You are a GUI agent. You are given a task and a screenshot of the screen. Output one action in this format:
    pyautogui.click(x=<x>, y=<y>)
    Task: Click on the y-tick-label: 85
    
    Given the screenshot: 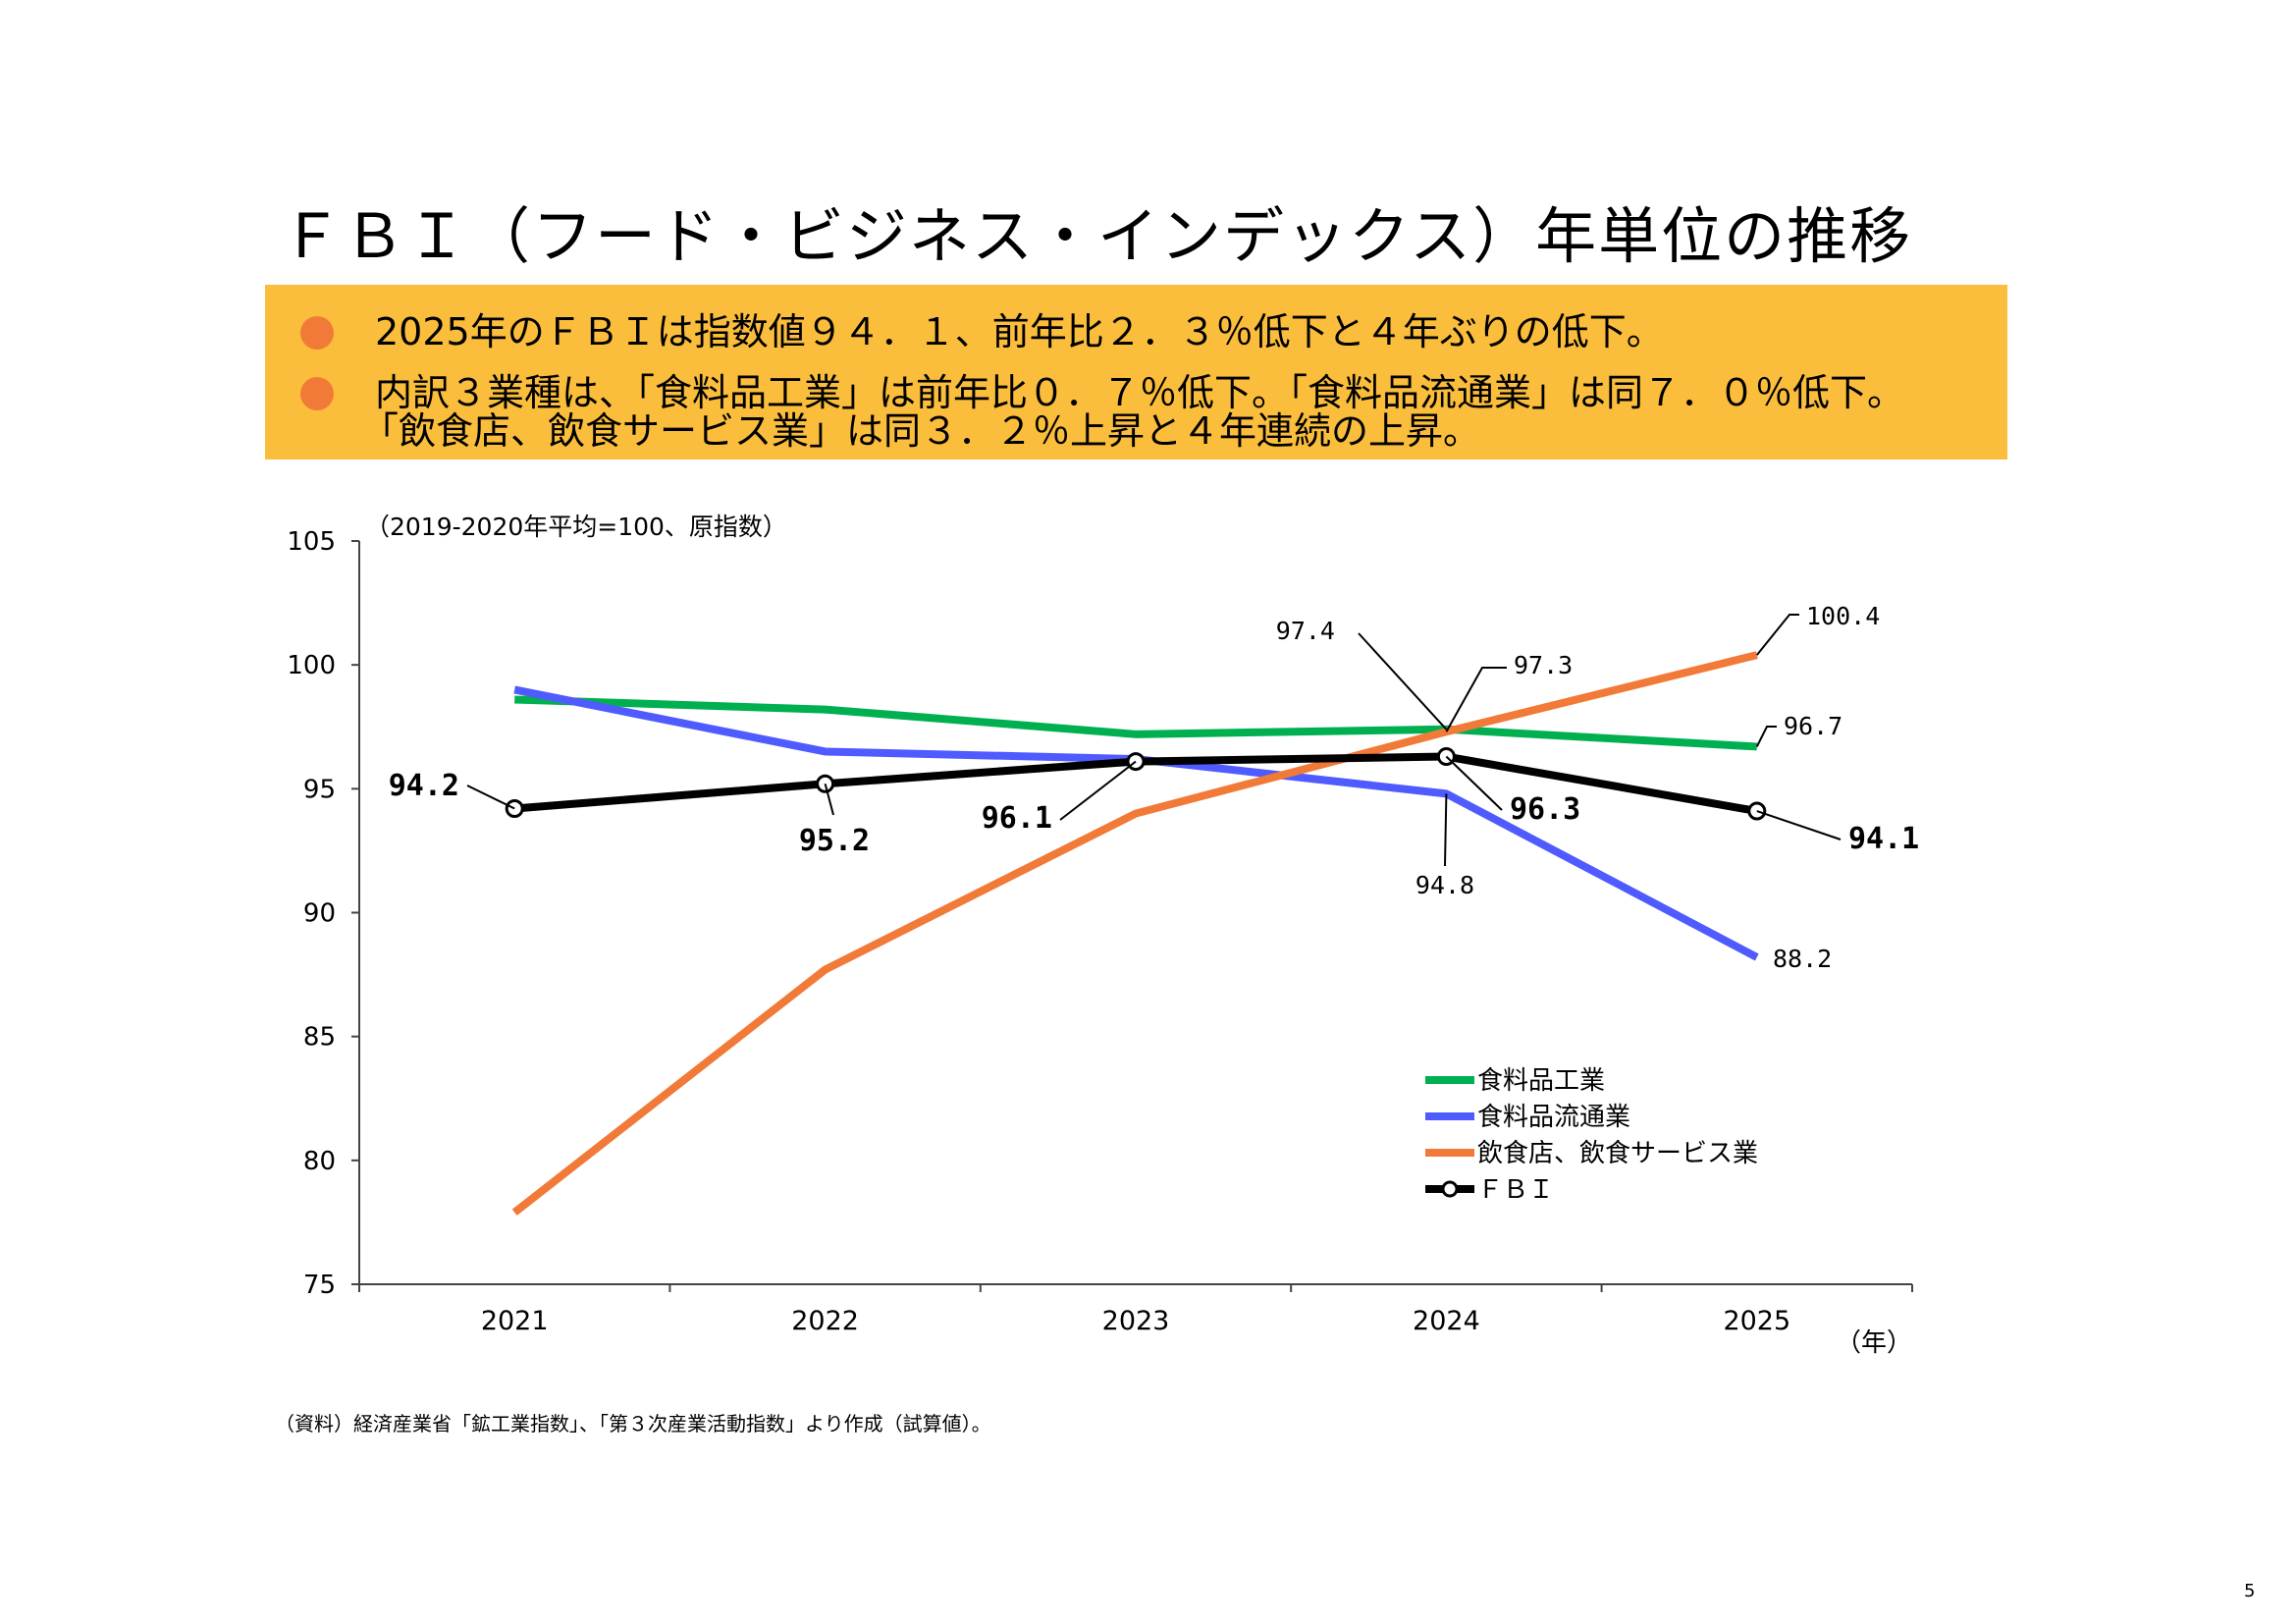 What is the action you would take?
    pyautogui.click(x=319, y=1038)
    